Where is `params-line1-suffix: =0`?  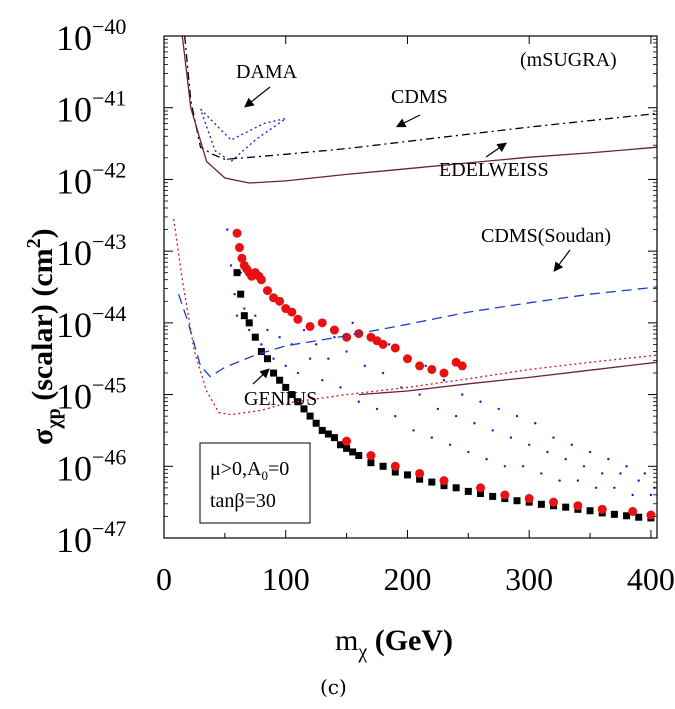 params-line1-suffix: =0 is located at coordinates (278, 469).